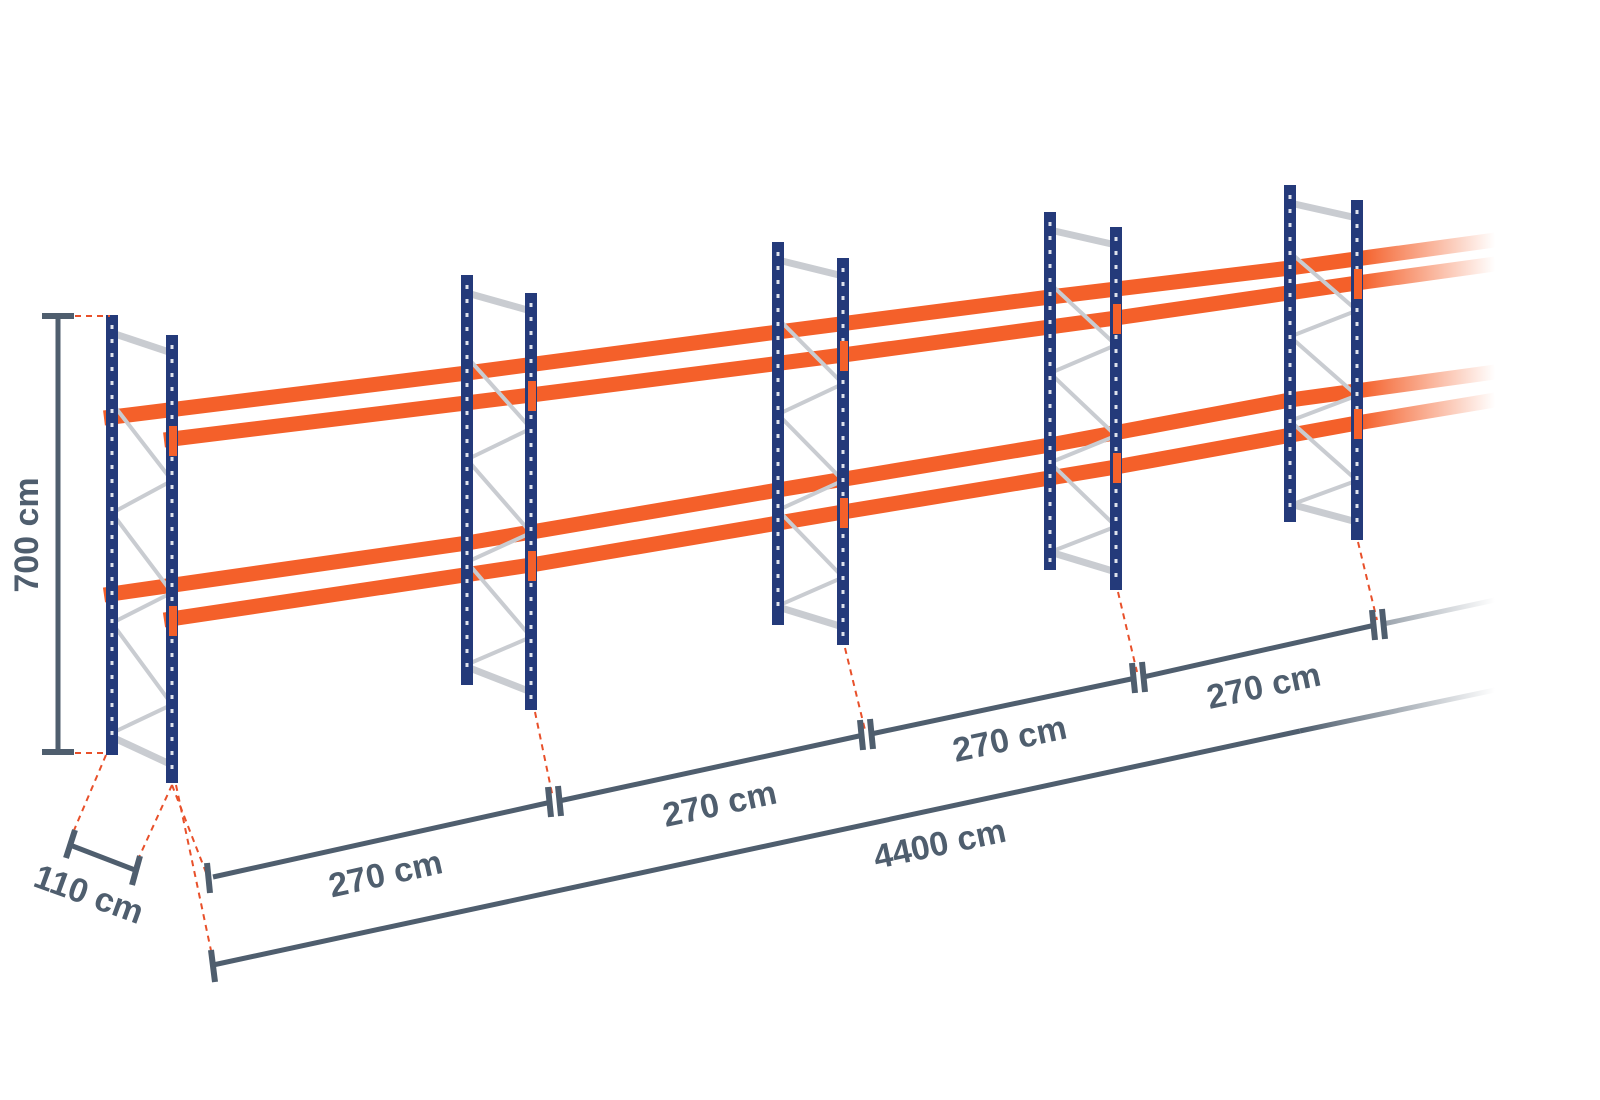  I want to click on back-upright, so click(467, 480).